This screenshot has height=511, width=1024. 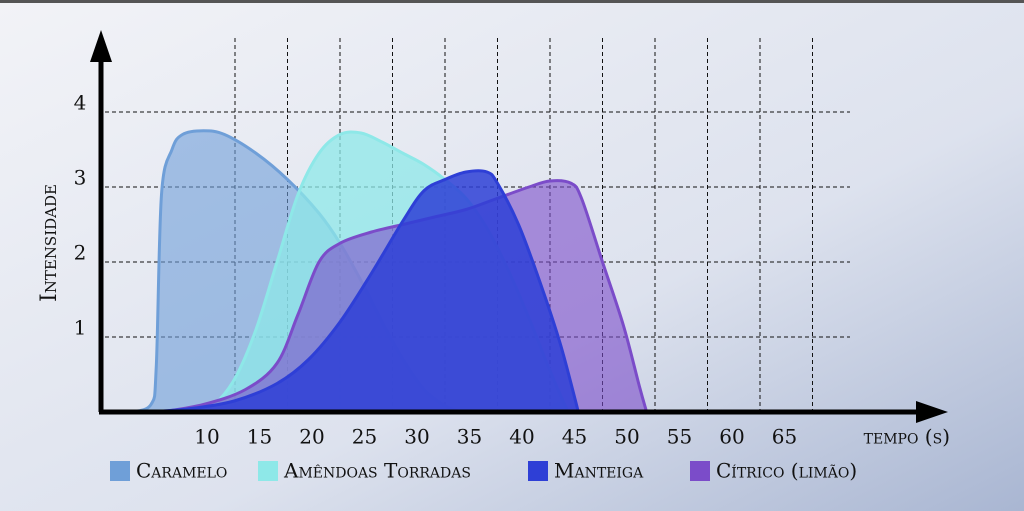 I want to click on x-axis-label: tempo (s), so click(x=907, y=437).